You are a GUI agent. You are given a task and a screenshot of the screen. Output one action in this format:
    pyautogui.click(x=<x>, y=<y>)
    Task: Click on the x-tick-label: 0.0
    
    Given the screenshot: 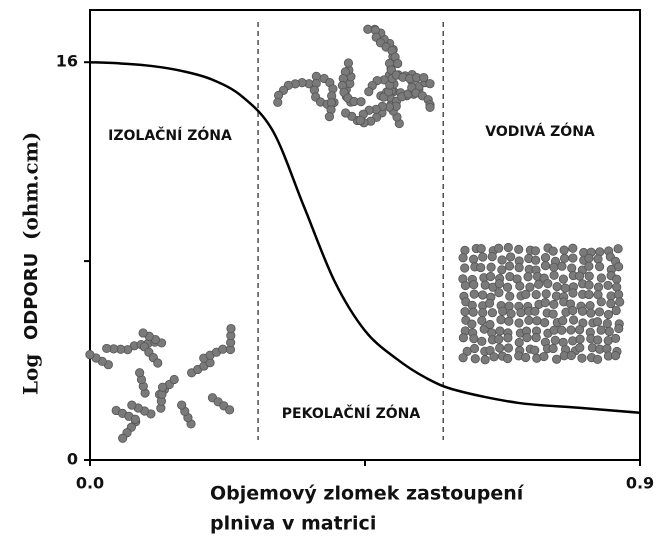 What is the action you would take?
    pyautogui.click(x=90, y=483)
    